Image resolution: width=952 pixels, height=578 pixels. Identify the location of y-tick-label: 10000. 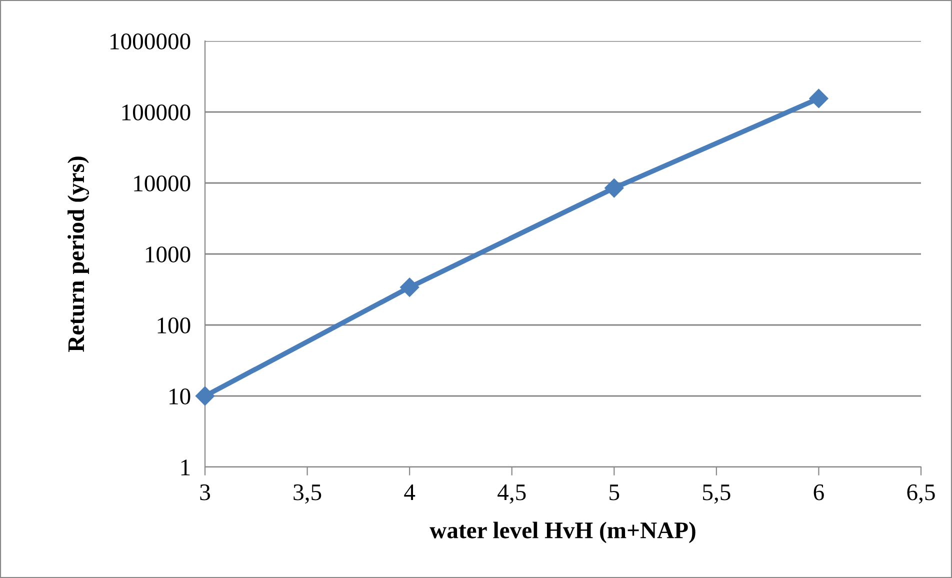
(162, 183).